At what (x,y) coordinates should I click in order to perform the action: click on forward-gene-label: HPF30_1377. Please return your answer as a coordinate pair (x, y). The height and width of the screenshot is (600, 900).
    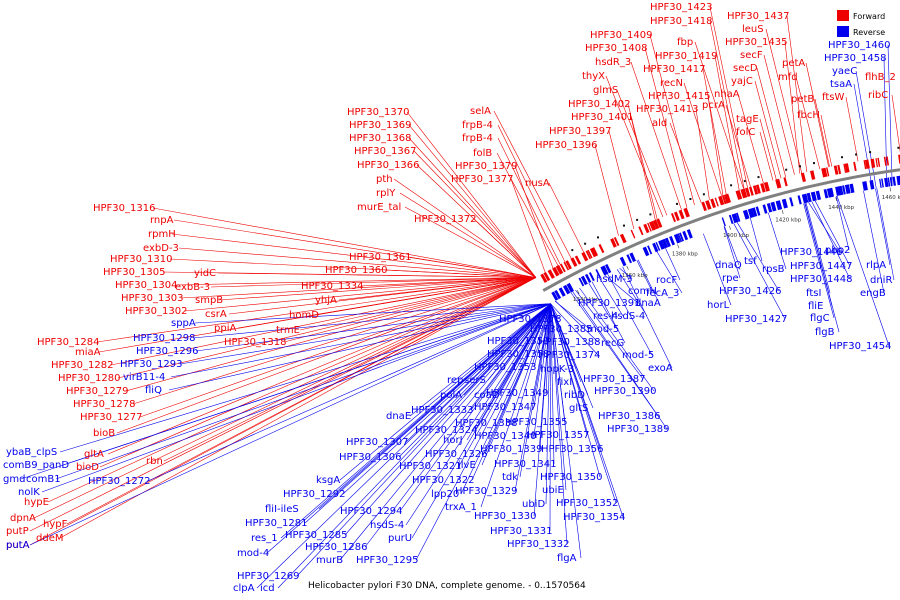
    Looking at the image, I should click on (482, 179).